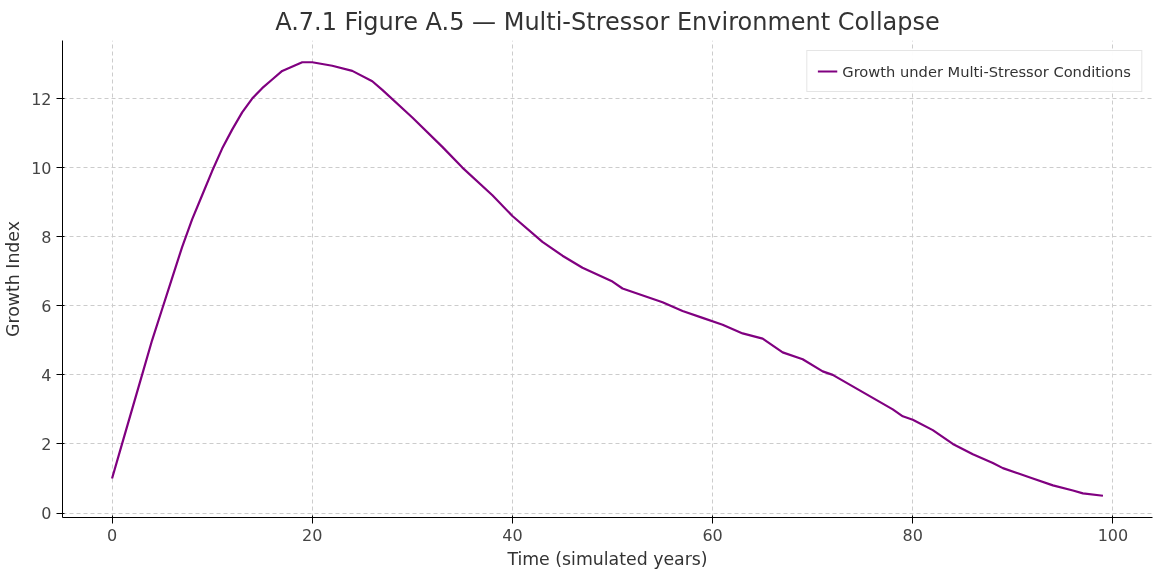 The height and width of the screenshot is (571, 1157). What do you see at coordinates (607, 558) in the screenshot?
I see `x-axis-title: Time (simulated years)` at bounding box center [607, 558].